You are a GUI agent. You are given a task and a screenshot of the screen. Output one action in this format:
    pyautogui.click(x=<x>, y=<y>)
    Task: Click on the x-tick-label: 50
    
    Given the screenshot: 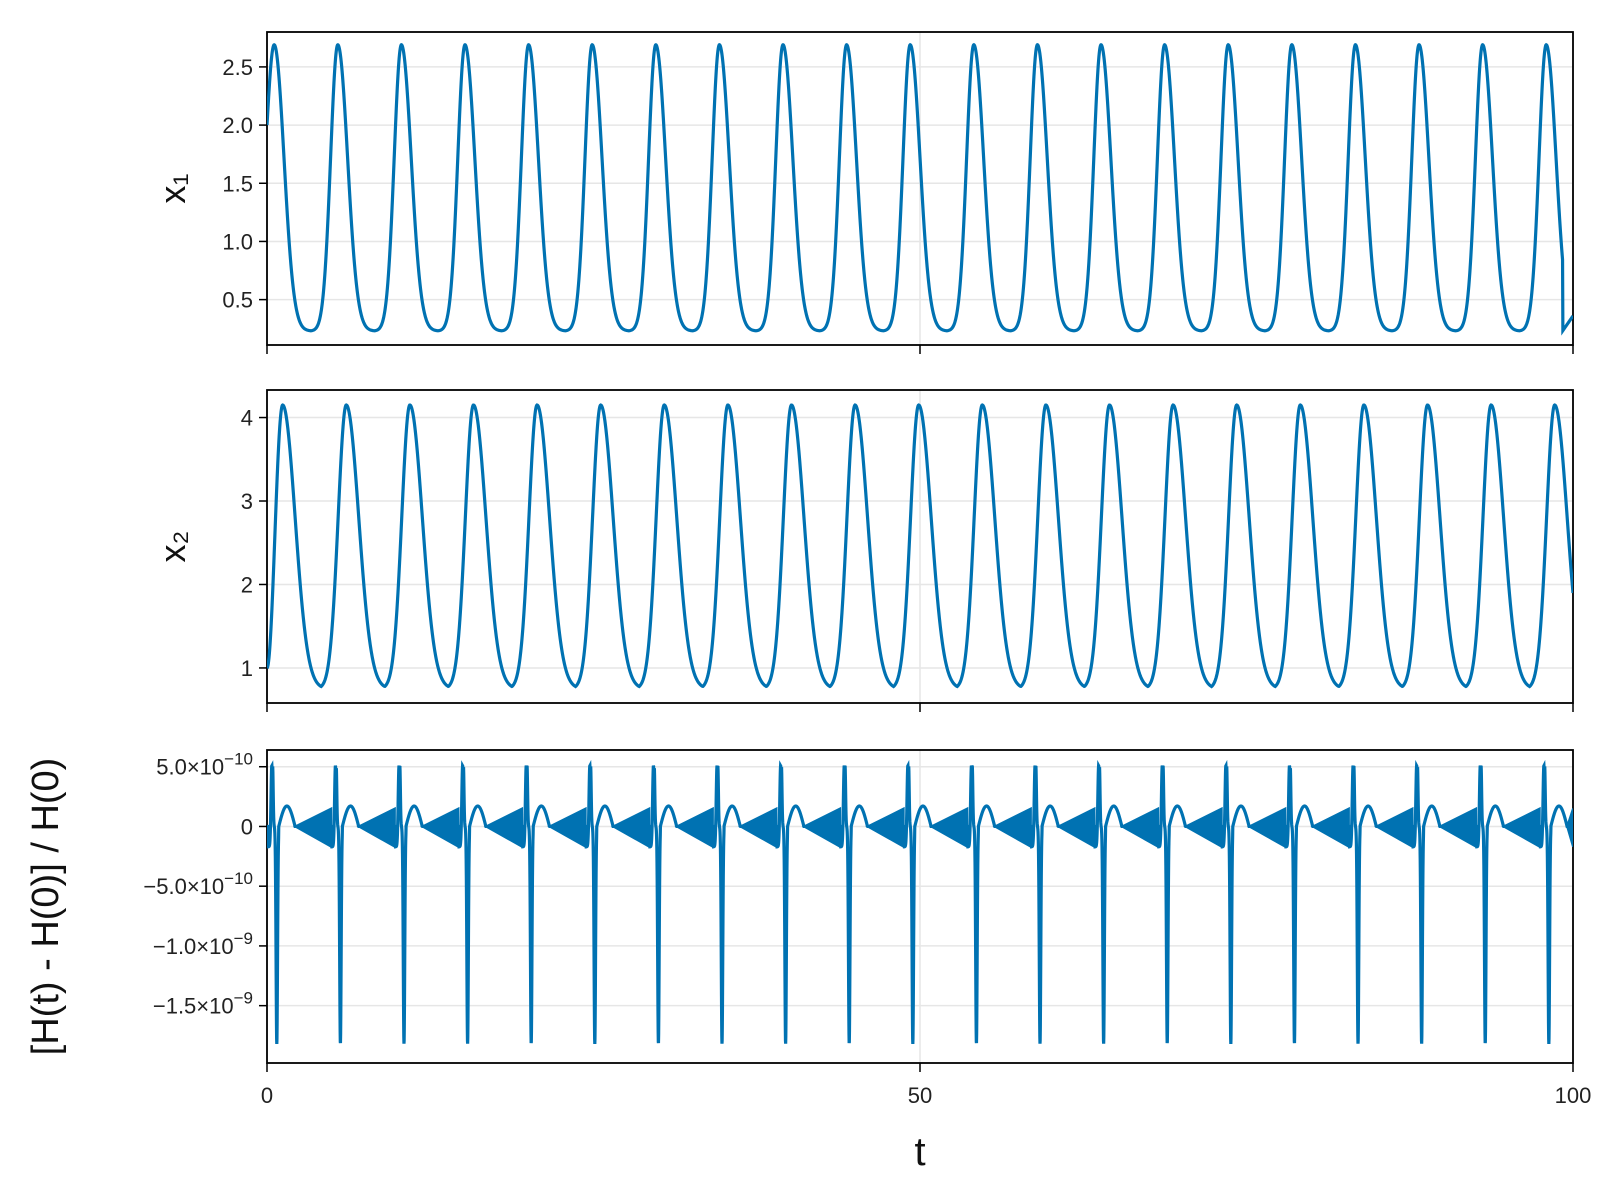 What is the action you would take?
    pyautogui.click(x=920, y=1095)
    